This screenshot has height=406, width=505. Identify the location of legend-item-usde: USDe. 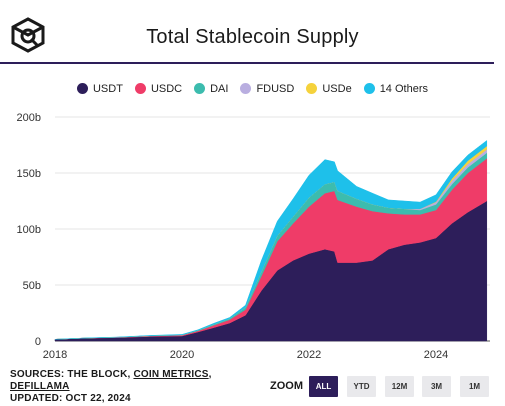
(329, 89).